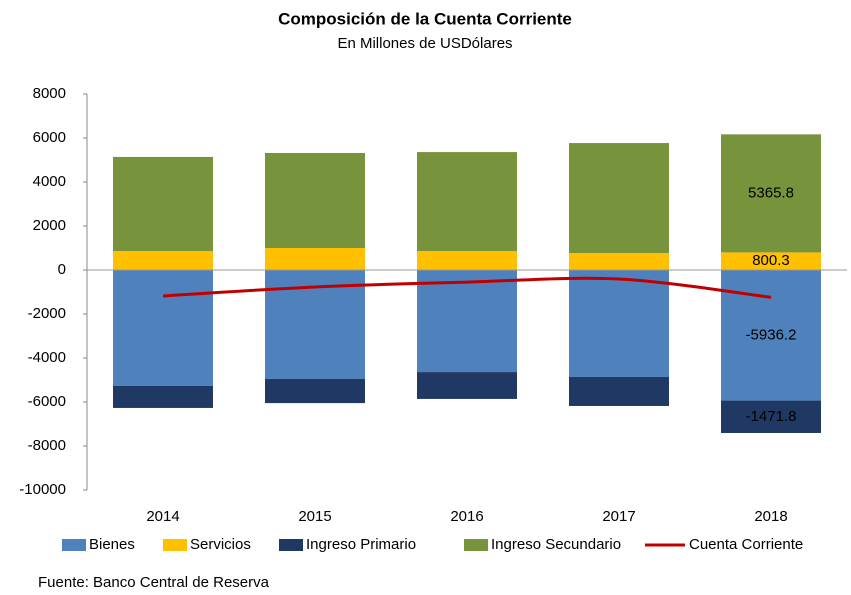  Describe the element at coordinates (162, 516) in the screenshot. I see `x-tick-label: 2014` at that location.